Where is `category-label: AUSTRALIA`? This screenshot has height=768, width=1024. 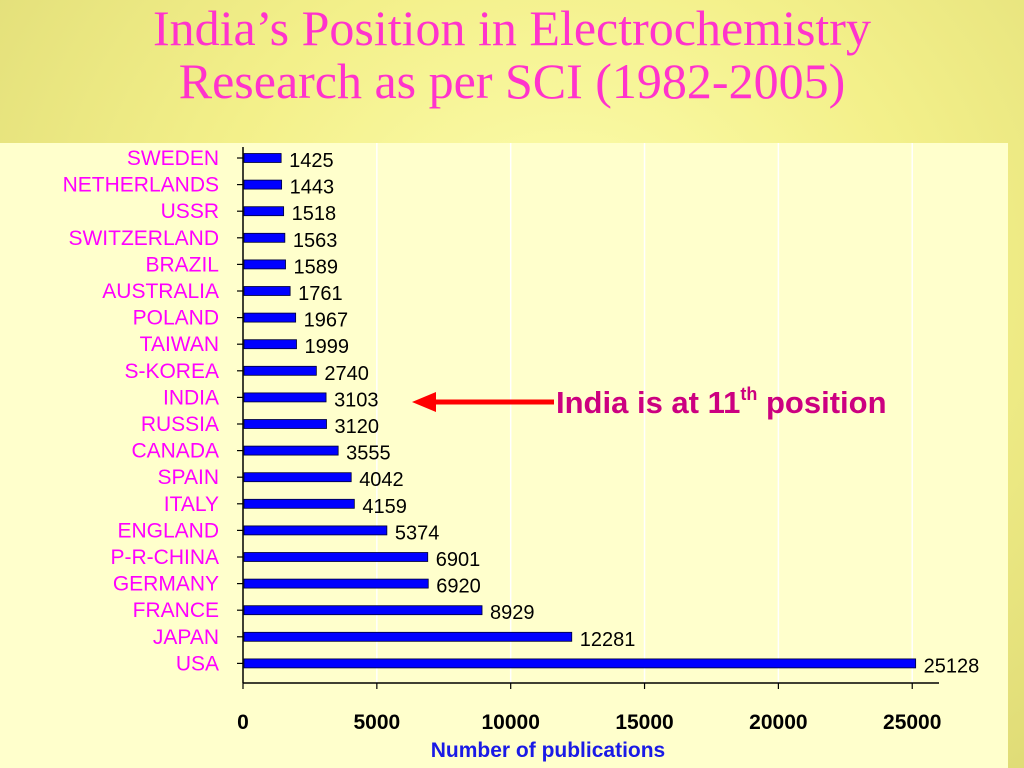 category-label: AUSTRALIA is located at coordinates (160, 291).